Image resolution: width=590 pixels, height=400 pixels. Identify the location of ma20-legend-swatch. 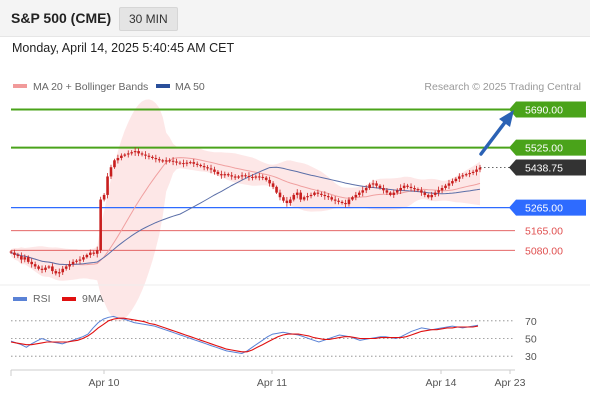
(20, 86).